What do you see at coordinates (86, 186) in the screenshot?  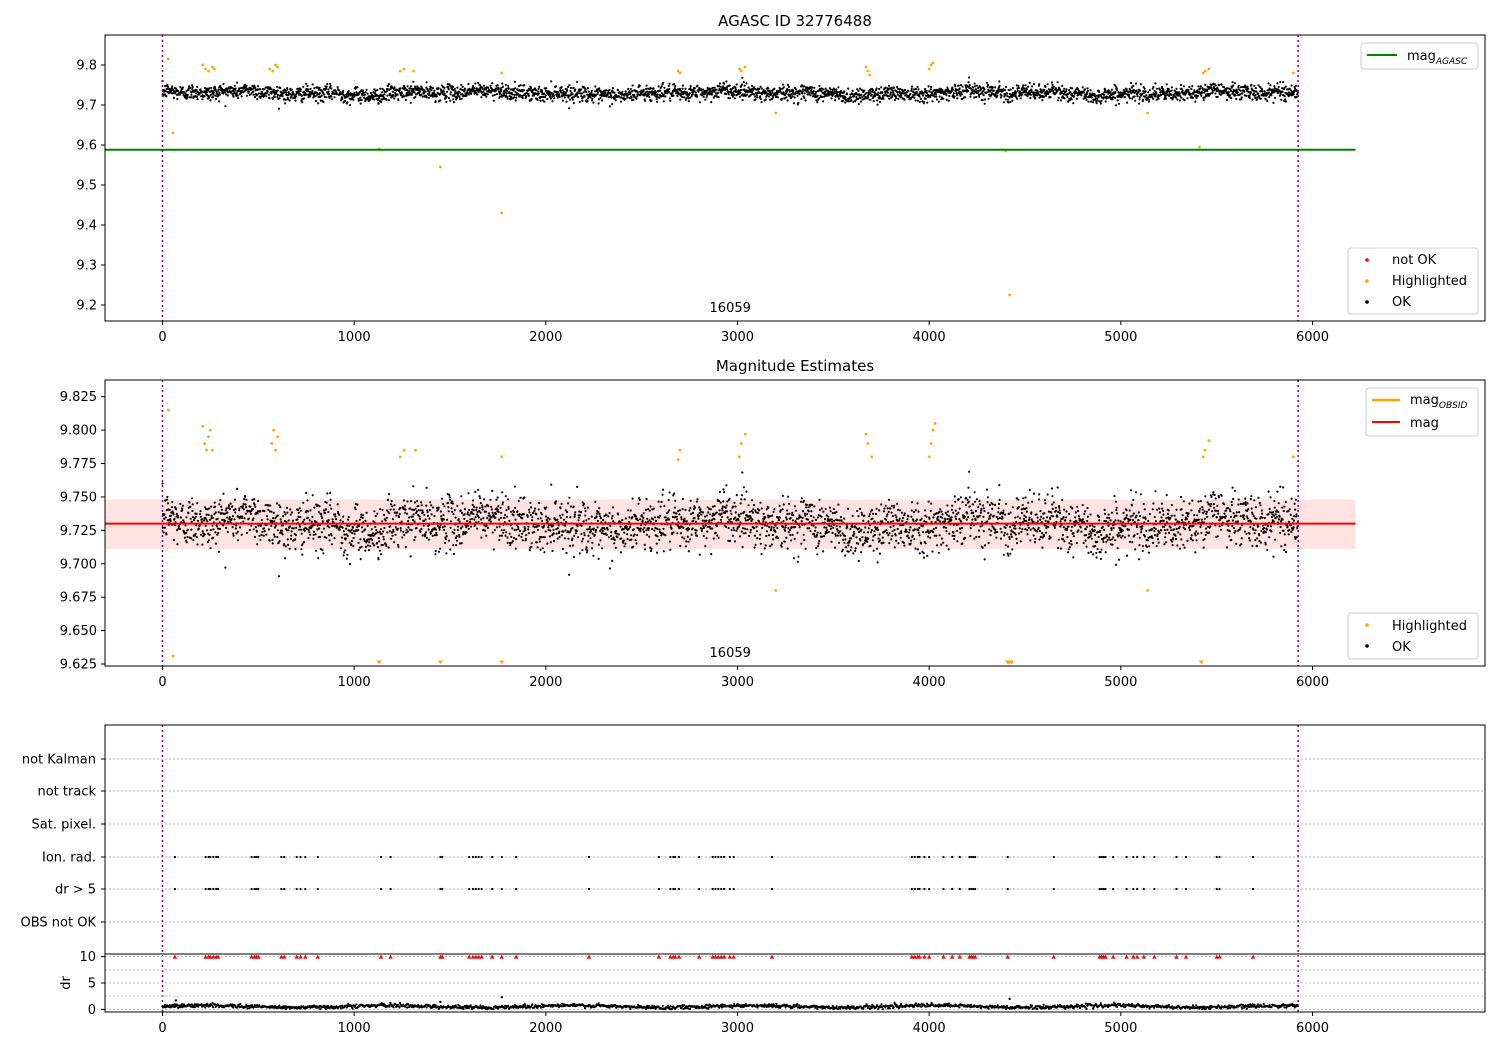 I see `y-tick-label: 9.5` at bounding box center [86, 186].